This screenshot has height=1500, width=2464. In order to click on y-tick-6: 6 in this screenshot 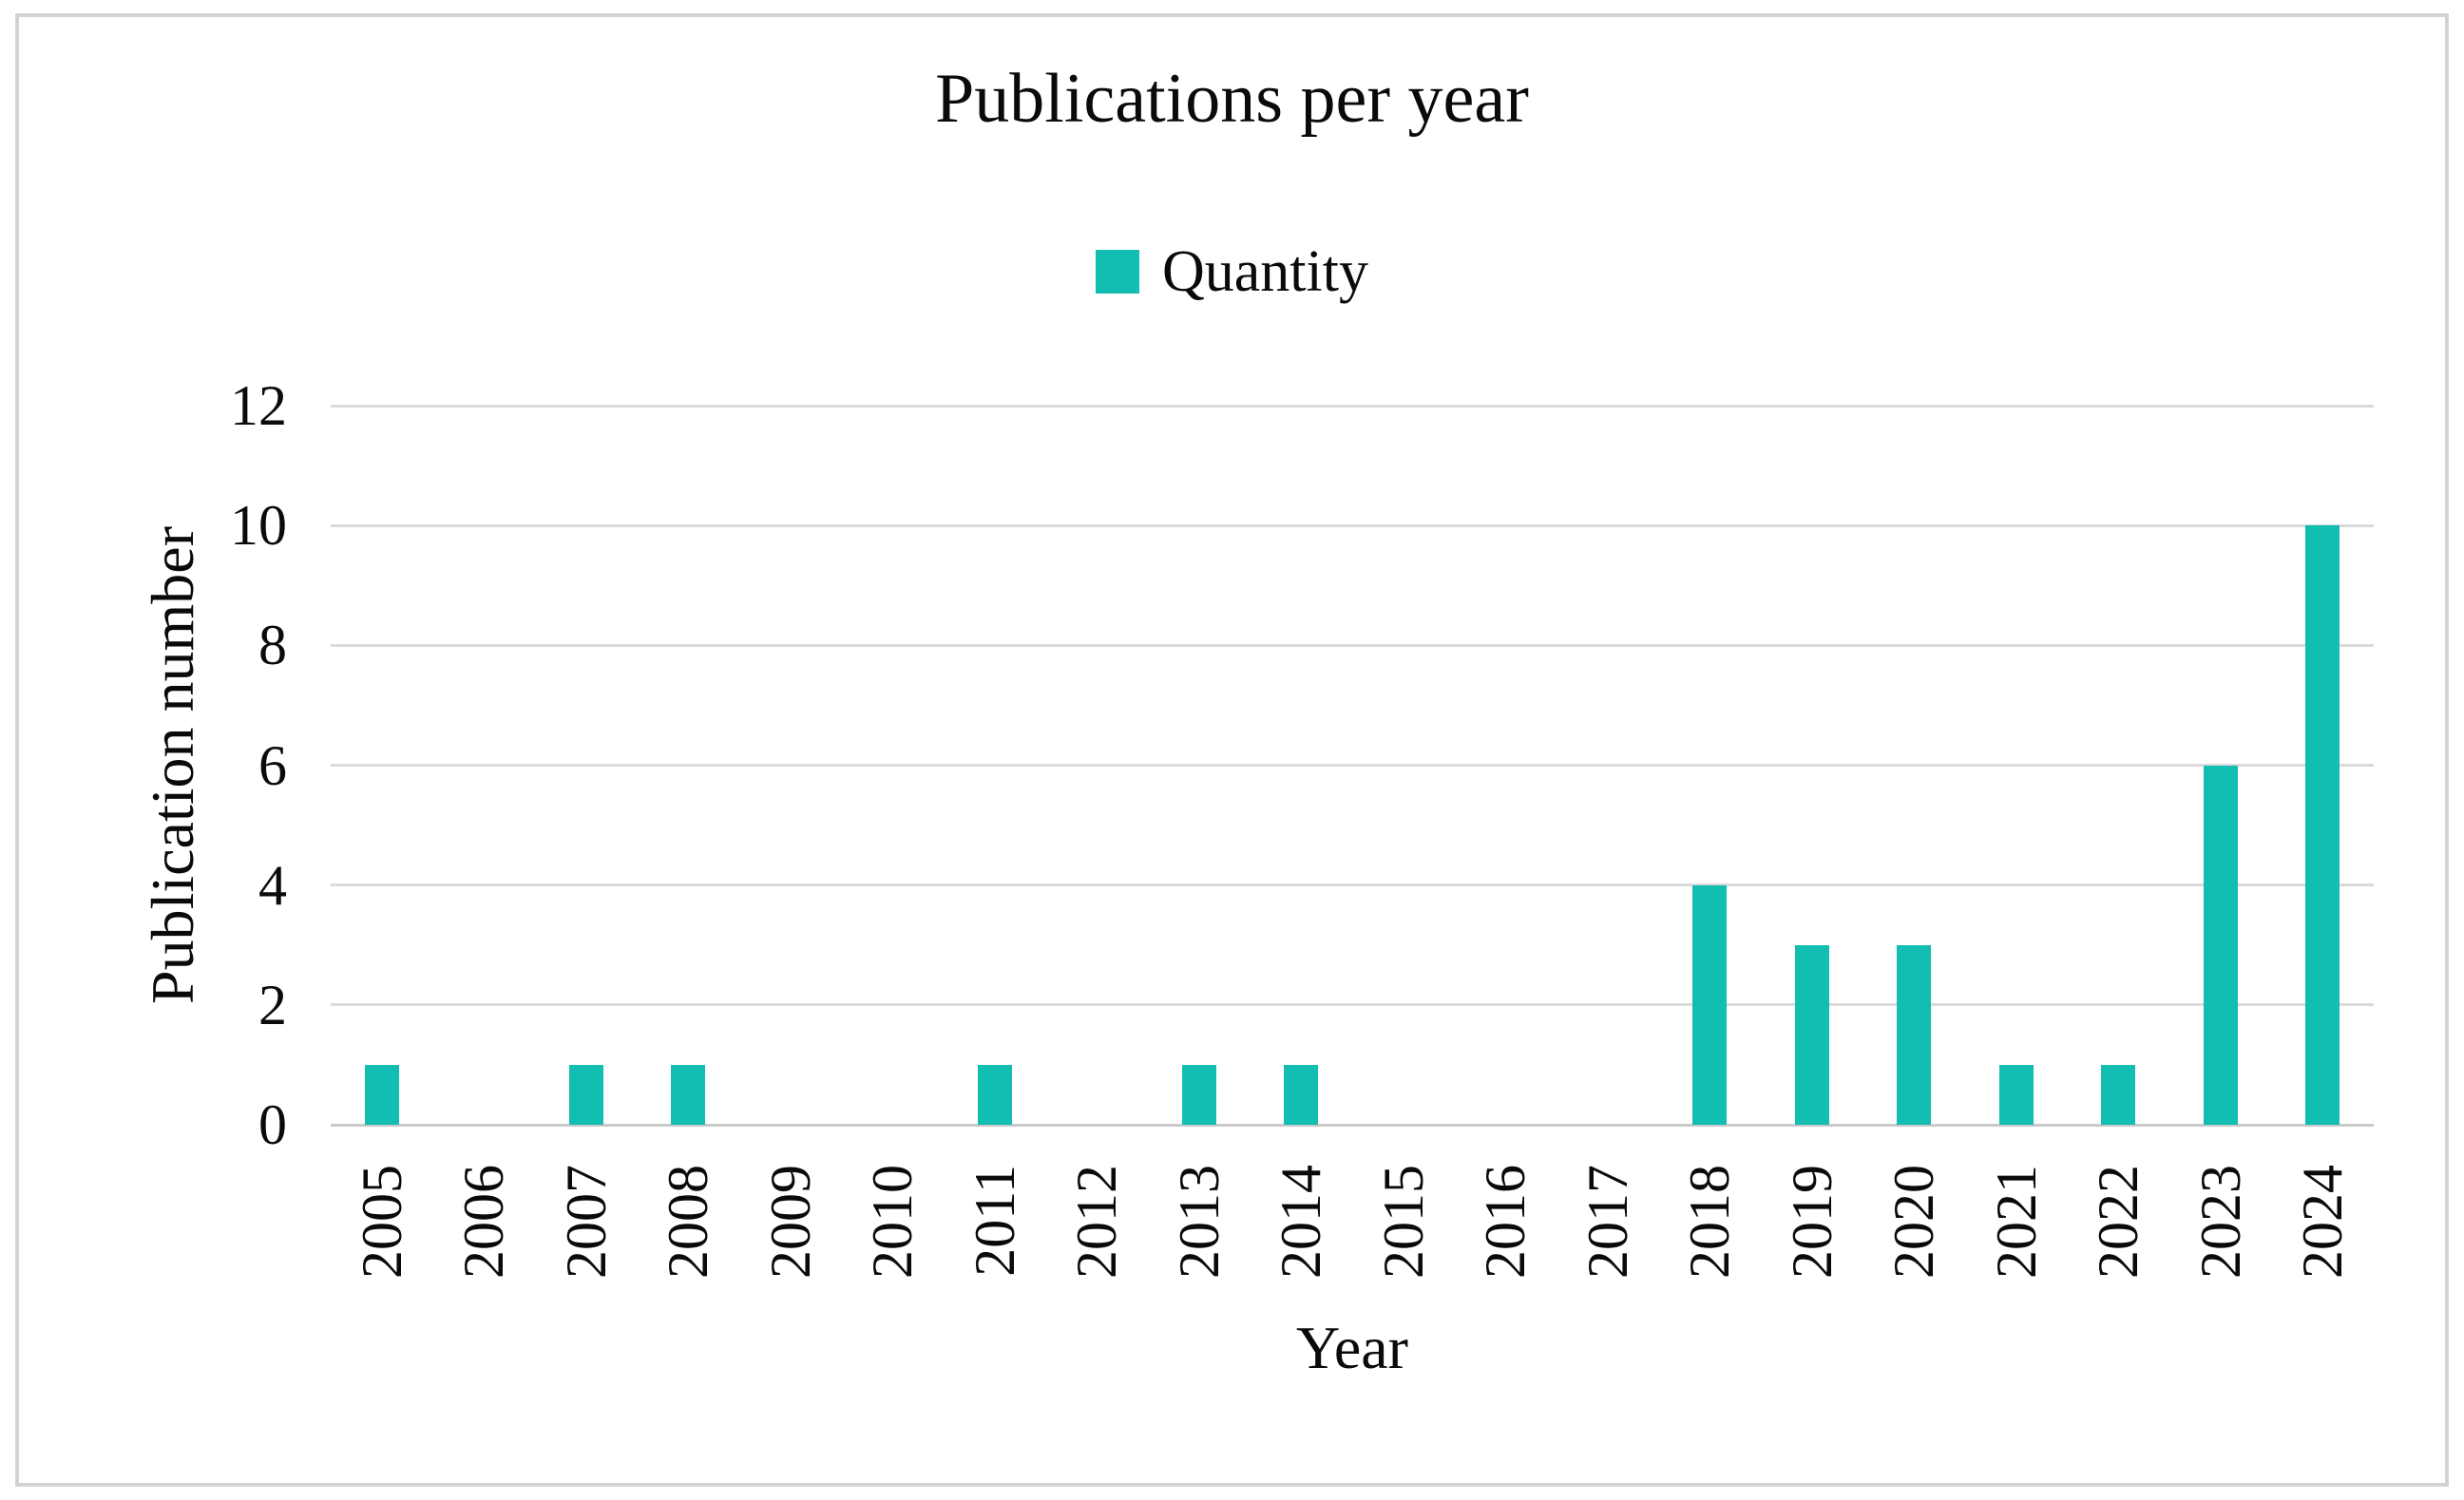, I will do `click(272, 765)`.